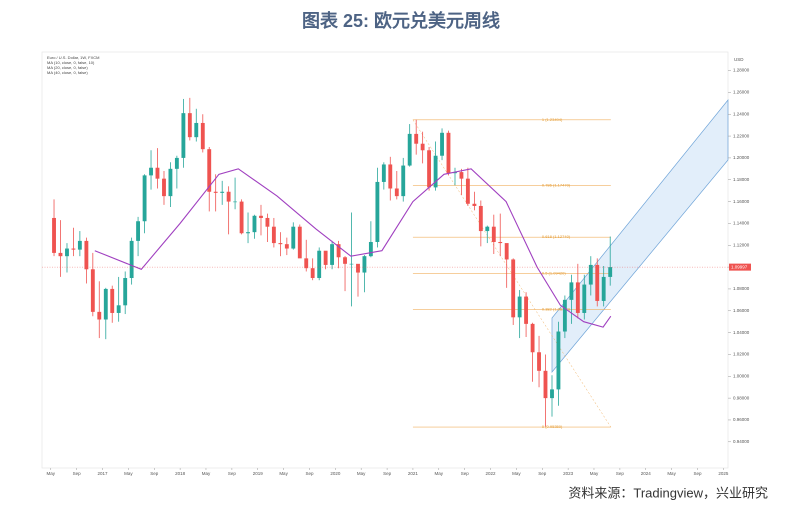 The height and width of the screenshot is (512, 802). What do you see at coordinates (552, 119) in the screenshot?
I see `fib-label: 1 (1.23494)` at bounding box center [552, 119].